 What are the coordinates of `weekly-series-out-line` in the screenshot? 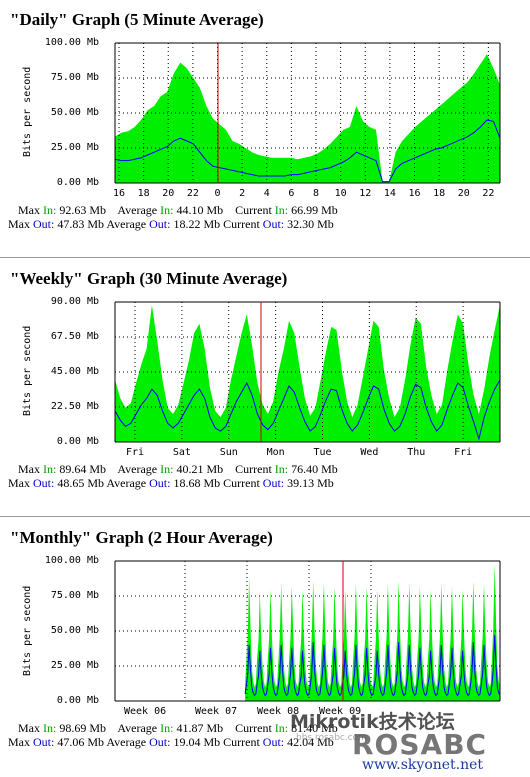 It's located at (307, 410).